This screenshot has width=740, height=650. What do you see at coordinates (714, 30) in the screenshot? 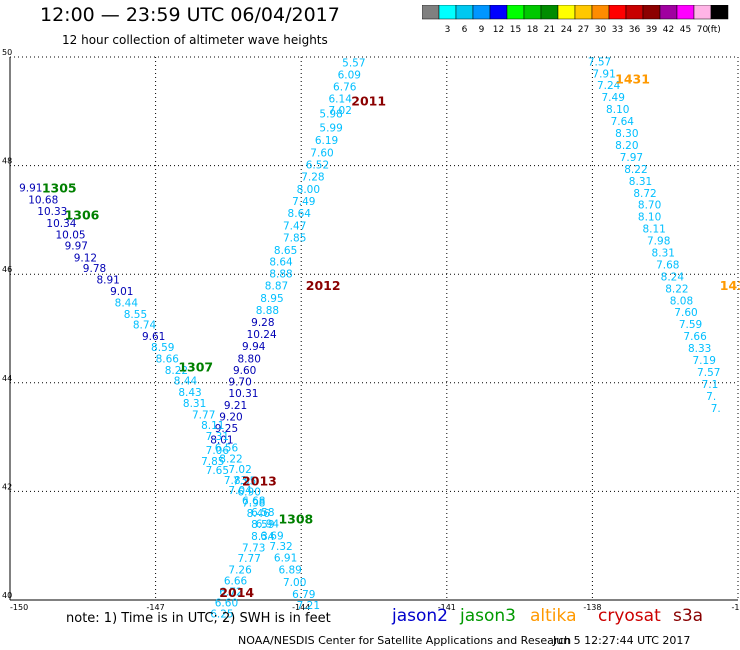
I see `scale-unit: (ft)` at bounding box center [714, 30].